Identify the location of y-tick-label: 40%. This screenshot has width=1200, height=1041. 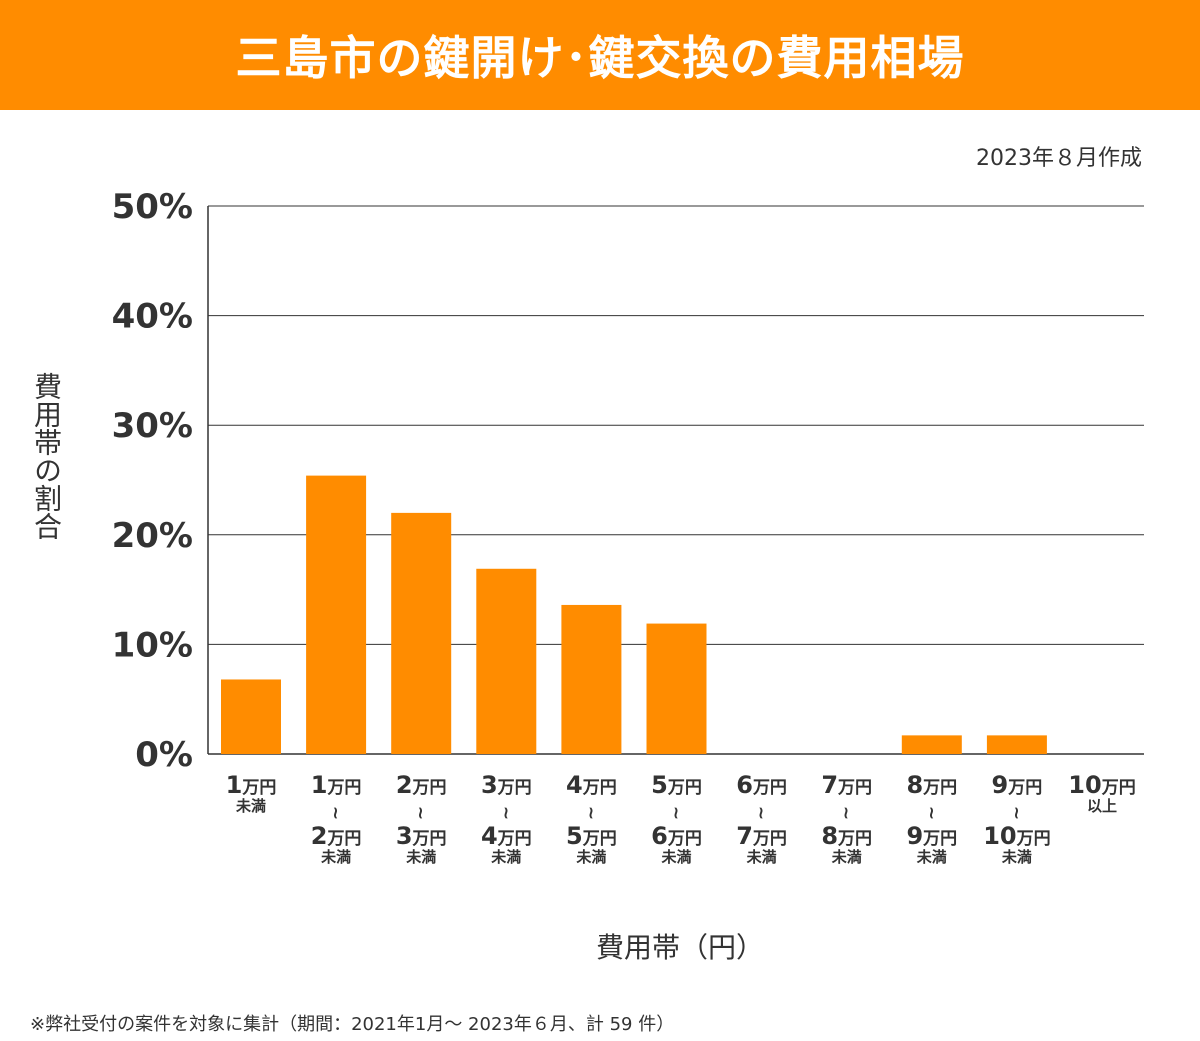
(152, 317).